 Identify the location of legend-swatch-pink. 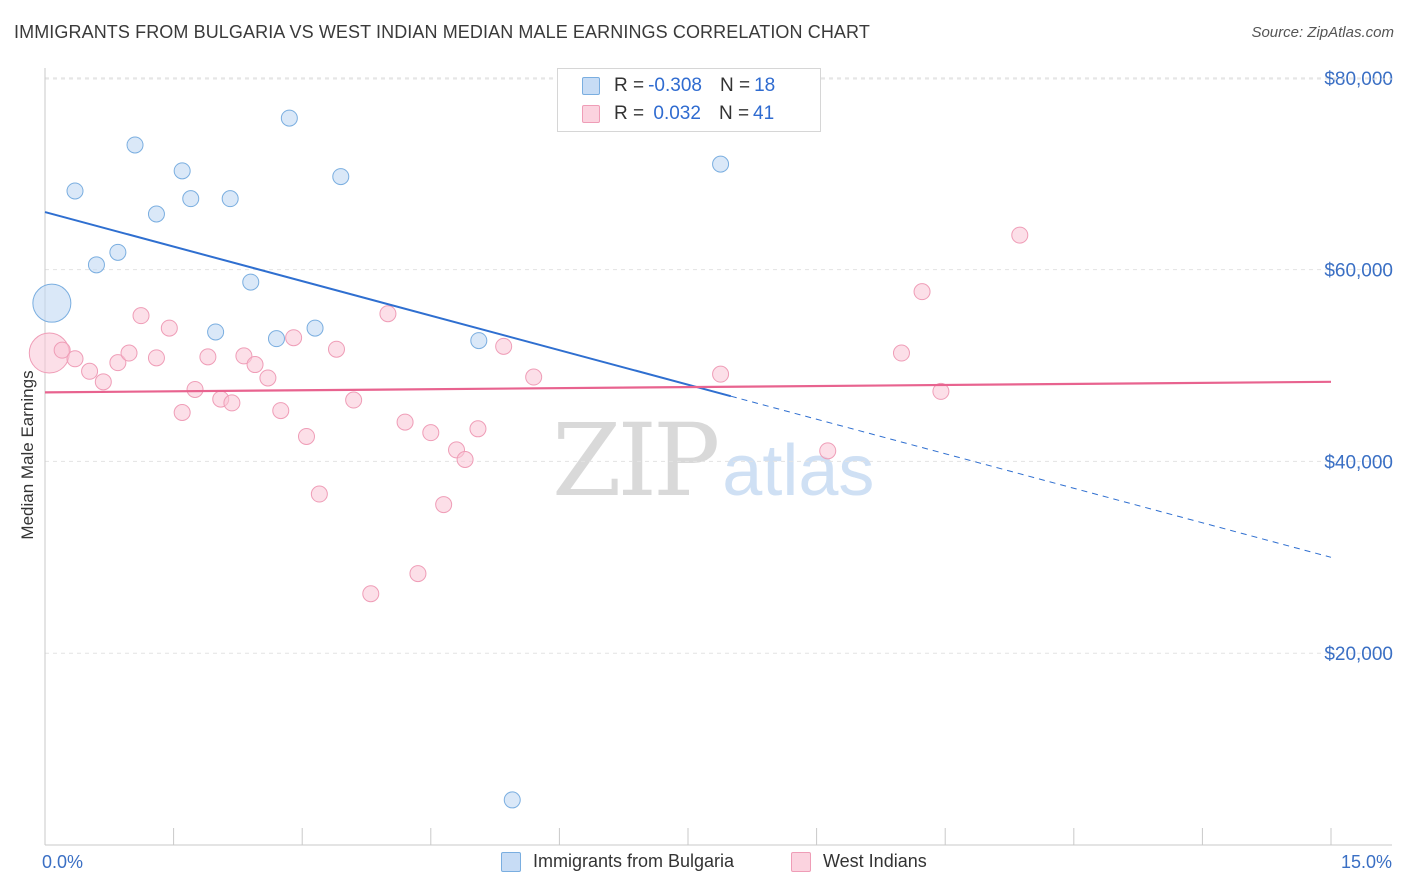
(591, 114).